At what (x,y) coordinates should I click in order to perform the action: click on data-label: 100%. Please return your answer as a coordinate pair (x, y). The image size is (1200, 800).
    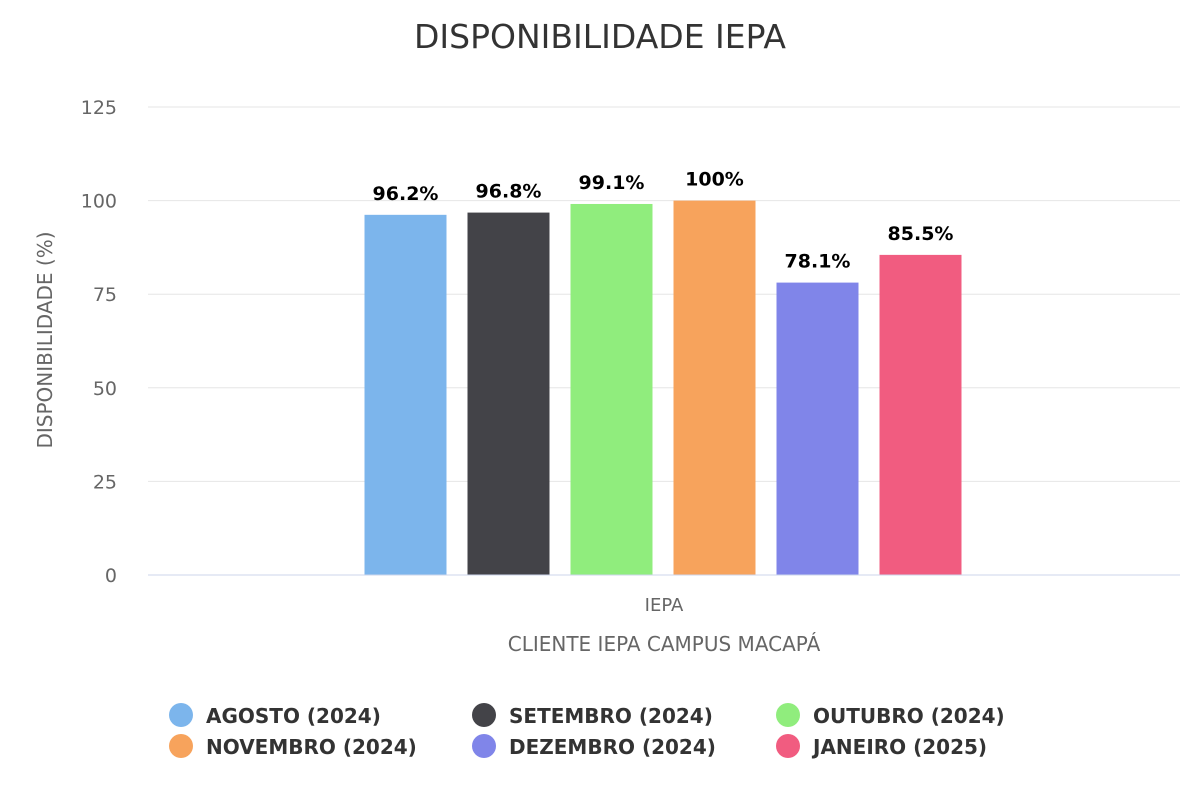
    Looking at the image, I should click on (714, 180).